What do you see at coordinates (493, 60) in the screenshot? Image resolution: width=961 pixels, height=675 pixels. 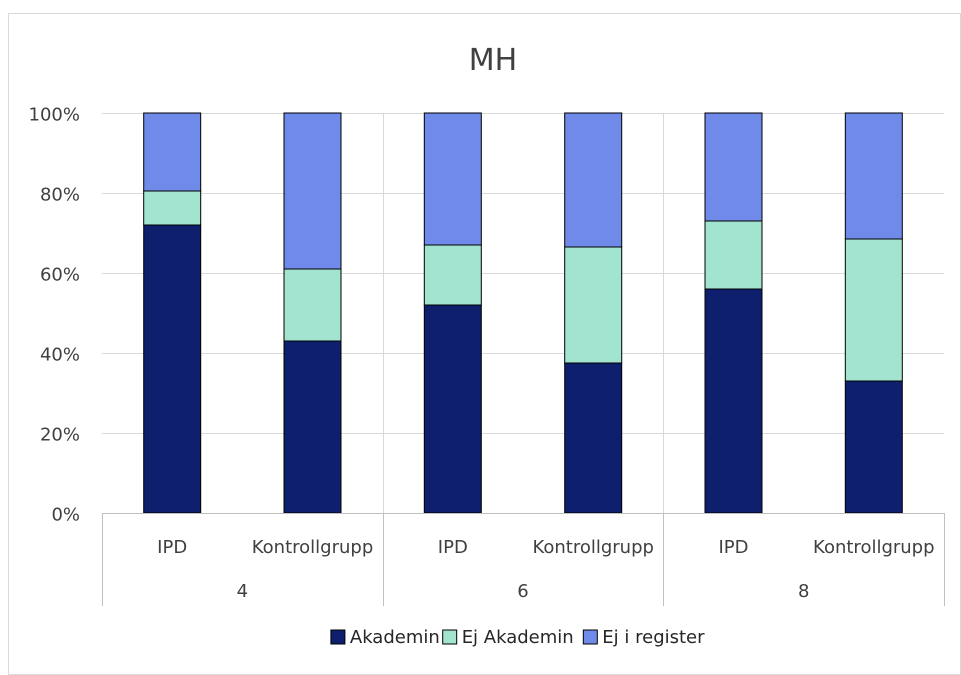 I see `chart-title: MH` at bounding box center [493, 60].